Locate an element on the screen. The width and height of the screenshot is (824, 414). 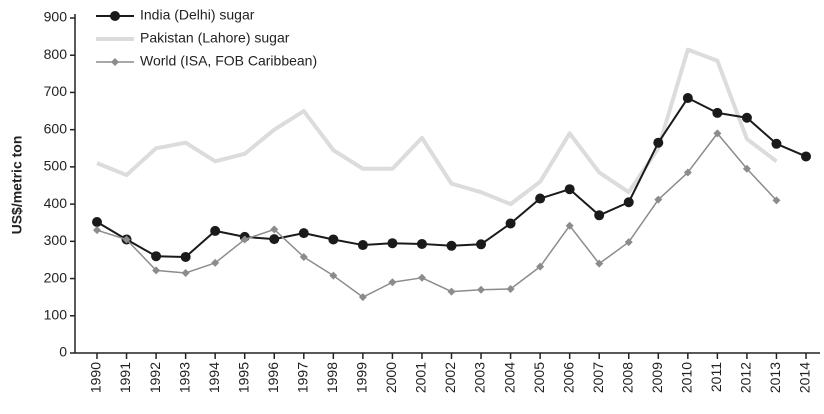
y-tick-label: 500 is located at coordinates (56, 166).